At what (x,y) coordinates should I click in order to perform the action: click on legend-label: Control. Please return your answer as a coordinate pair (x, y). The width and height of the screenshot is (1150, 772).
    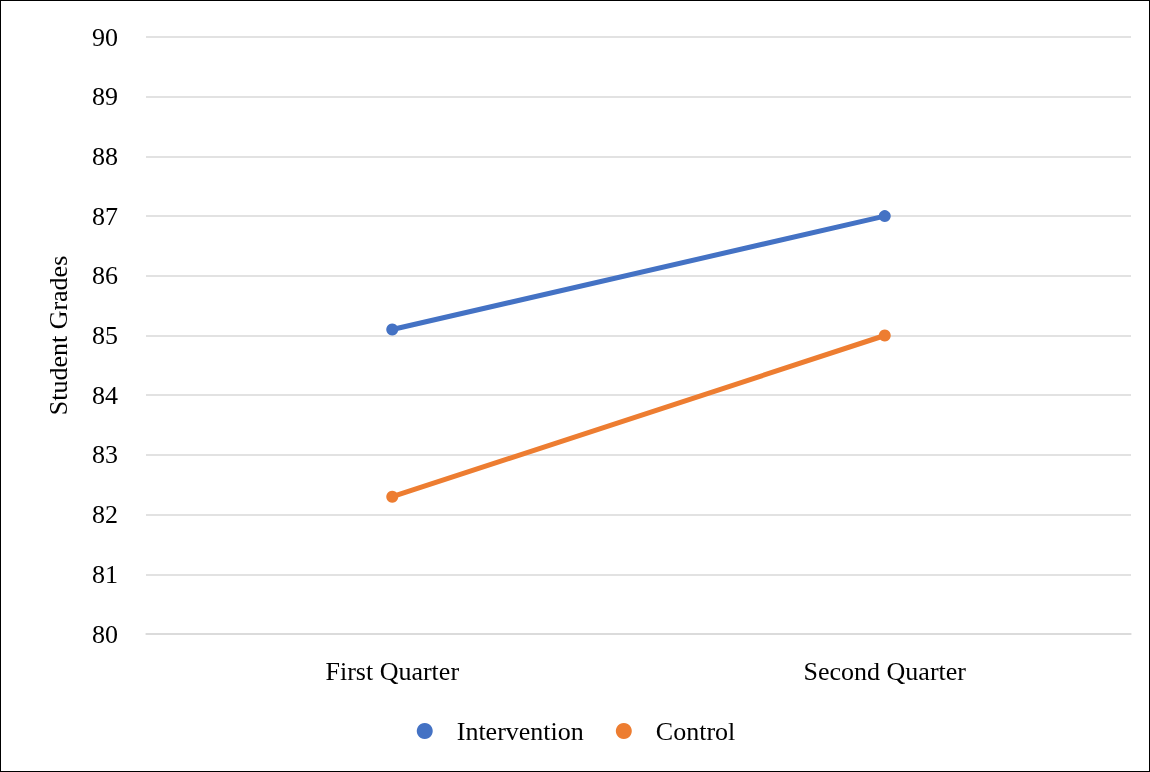
    Looking at the image, I should click on (695, 731).